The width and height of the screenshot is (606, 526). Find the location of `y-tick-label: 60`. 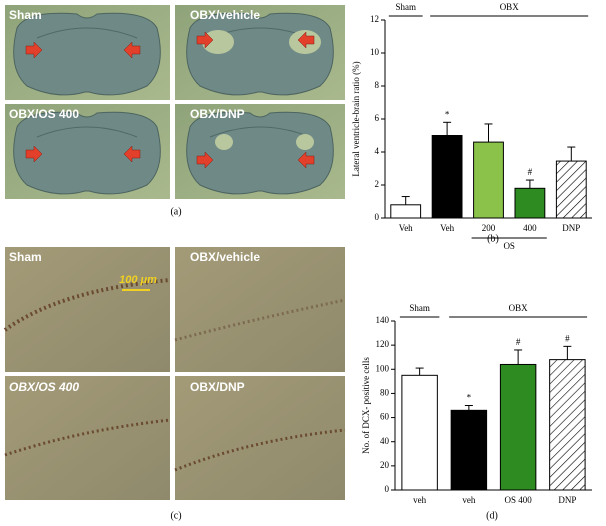

y-tick-label: 60 is located at coordinates (385, 417).